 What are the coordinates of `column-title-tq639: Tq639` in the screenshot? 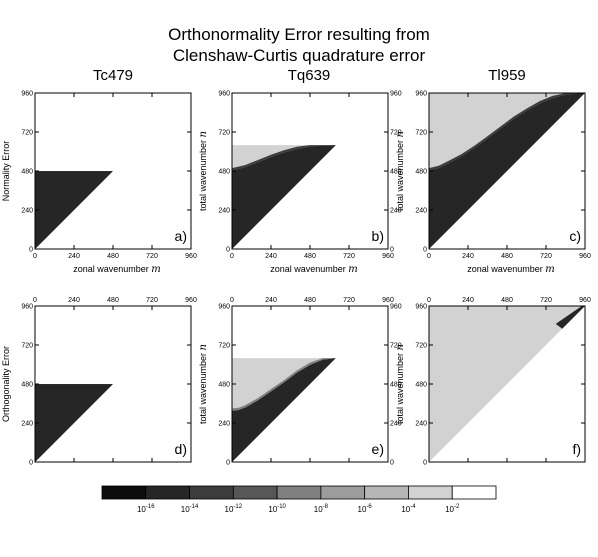 It's located at (309, 75).